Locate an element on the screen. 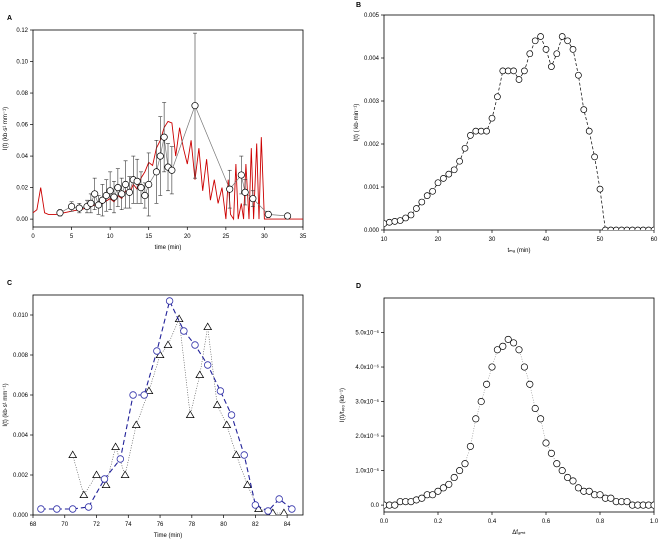 This screenshot has height=542, width=661. chart-c-y-axis-label: I(t) (kb·s¹ mm⁻¹) is located at coordinates (6, 404).